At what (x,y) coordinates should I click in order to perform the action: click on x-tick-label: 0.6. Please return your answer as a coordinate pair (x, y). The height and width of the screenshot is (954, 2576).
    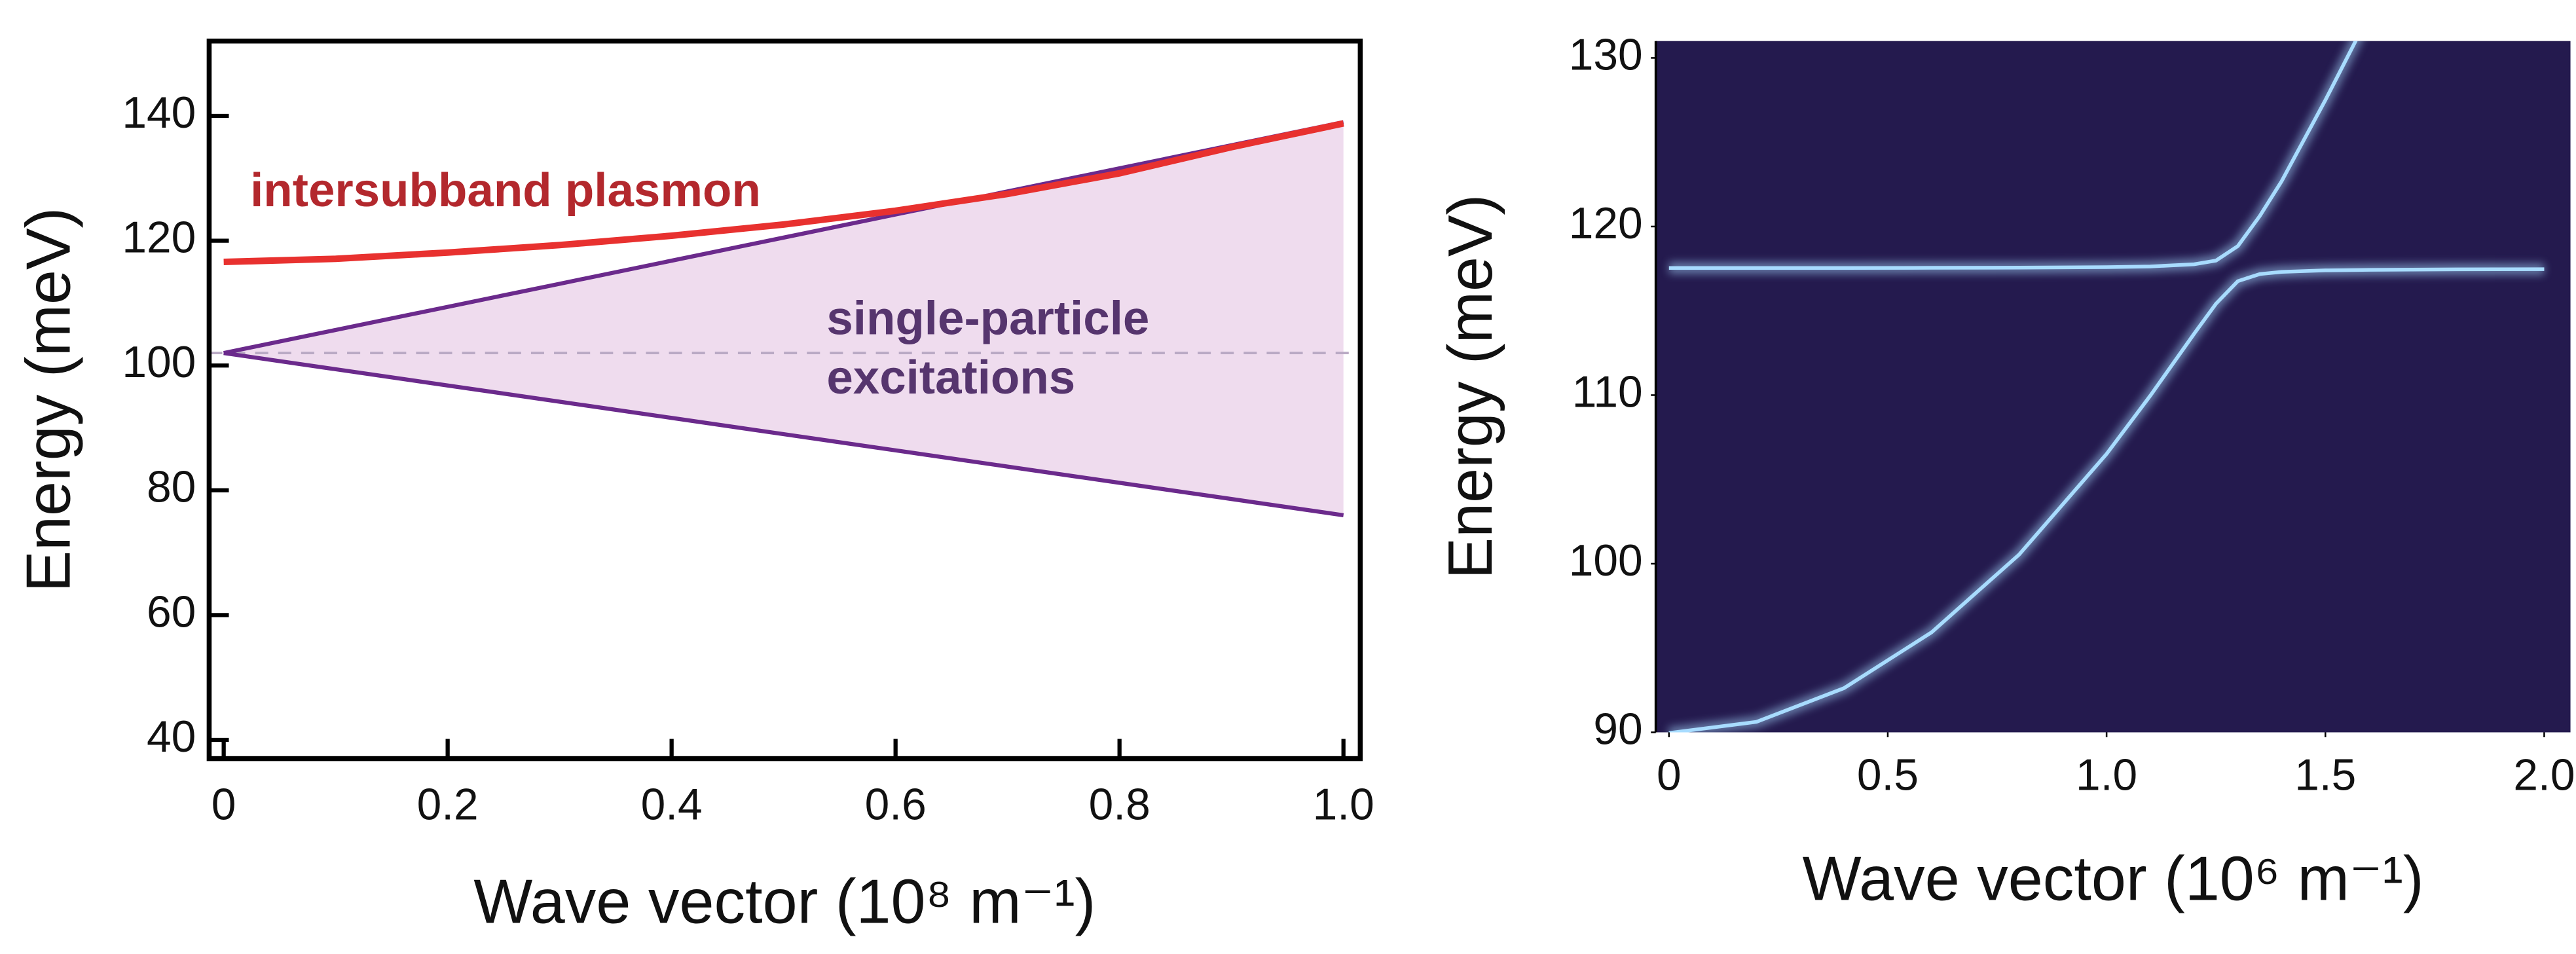
    Looking at the image, I should click on (896, 805).